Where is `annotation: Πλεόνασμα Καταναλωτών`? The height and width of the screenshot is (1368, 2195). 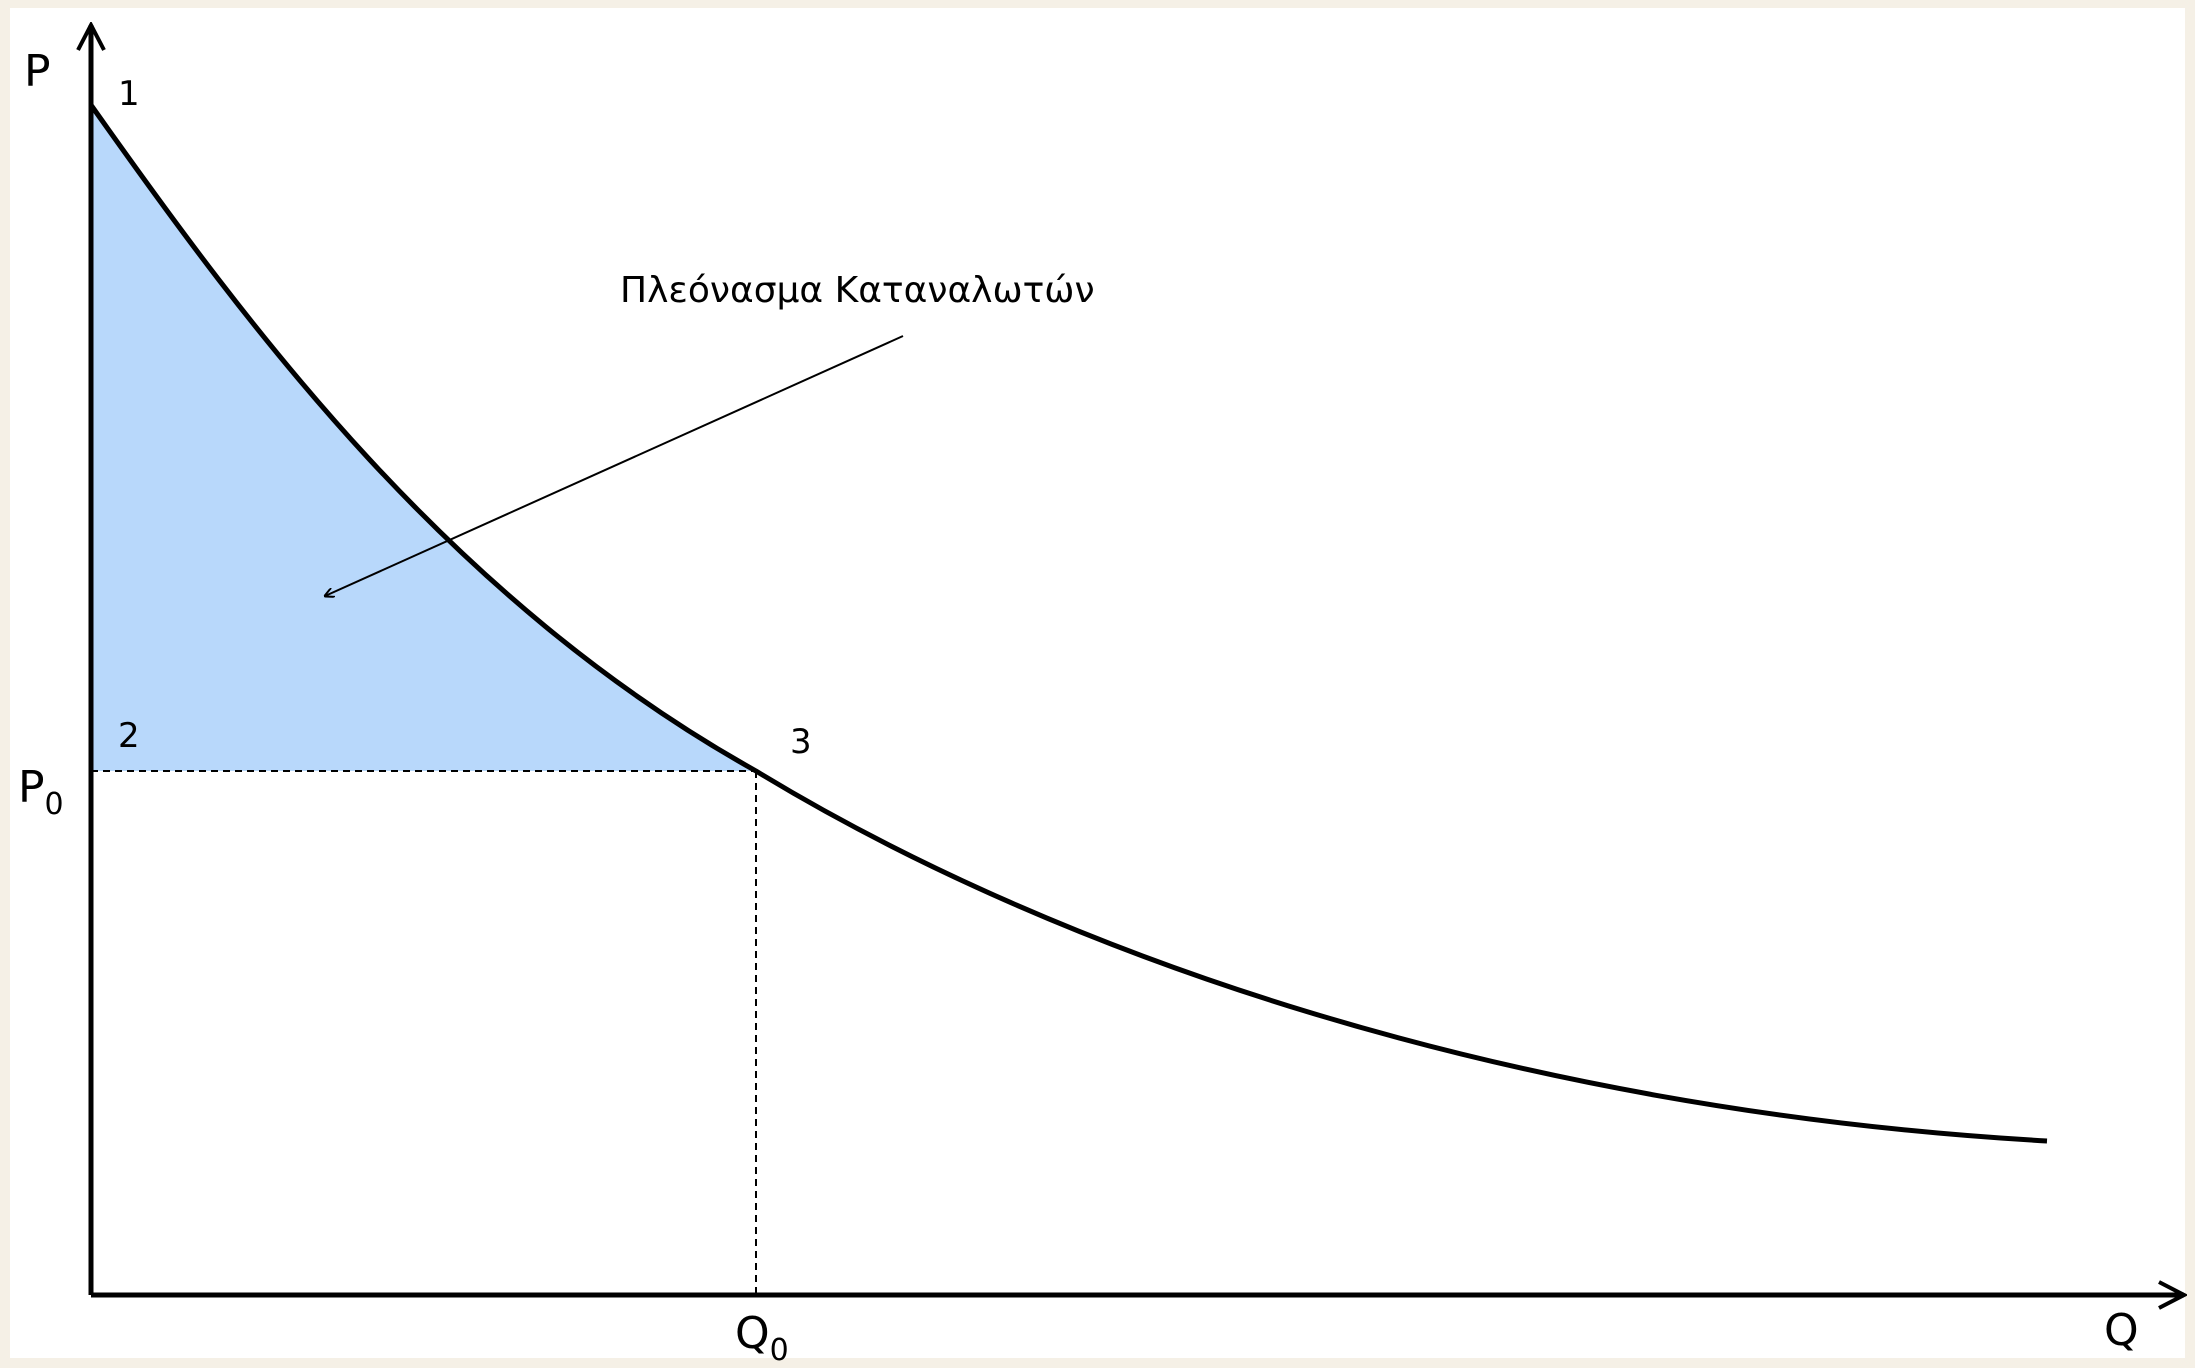 annotation: Πλεόνασμα Καταναλωτών is located at coordinates (857, 290).